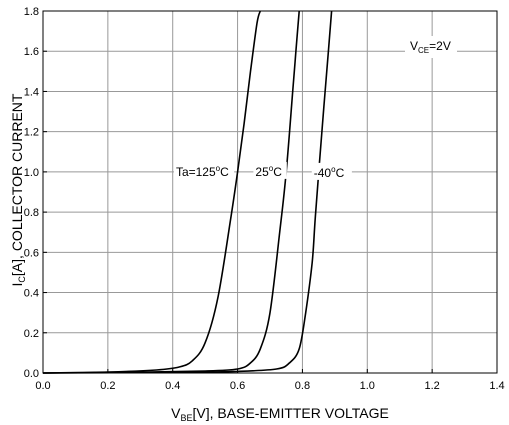 The image size is (509, 425). Describe the element at coordinates (31, 52) in the screenshot. I see `y-tick-label: 1.6` at that location.